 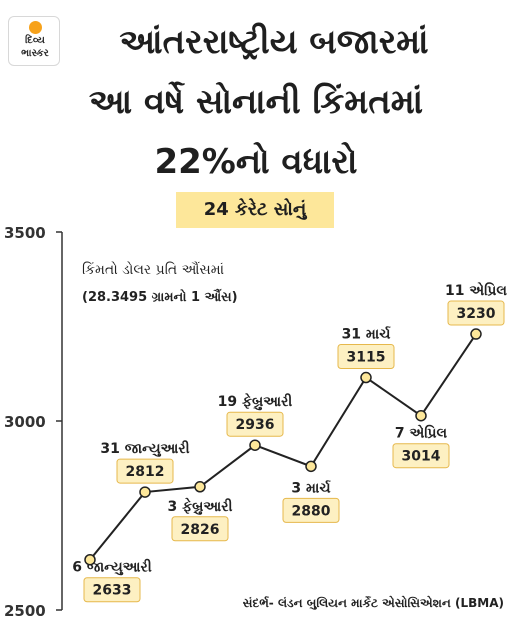 I want to click on value-label: 2826, so click(x=200, y=530).